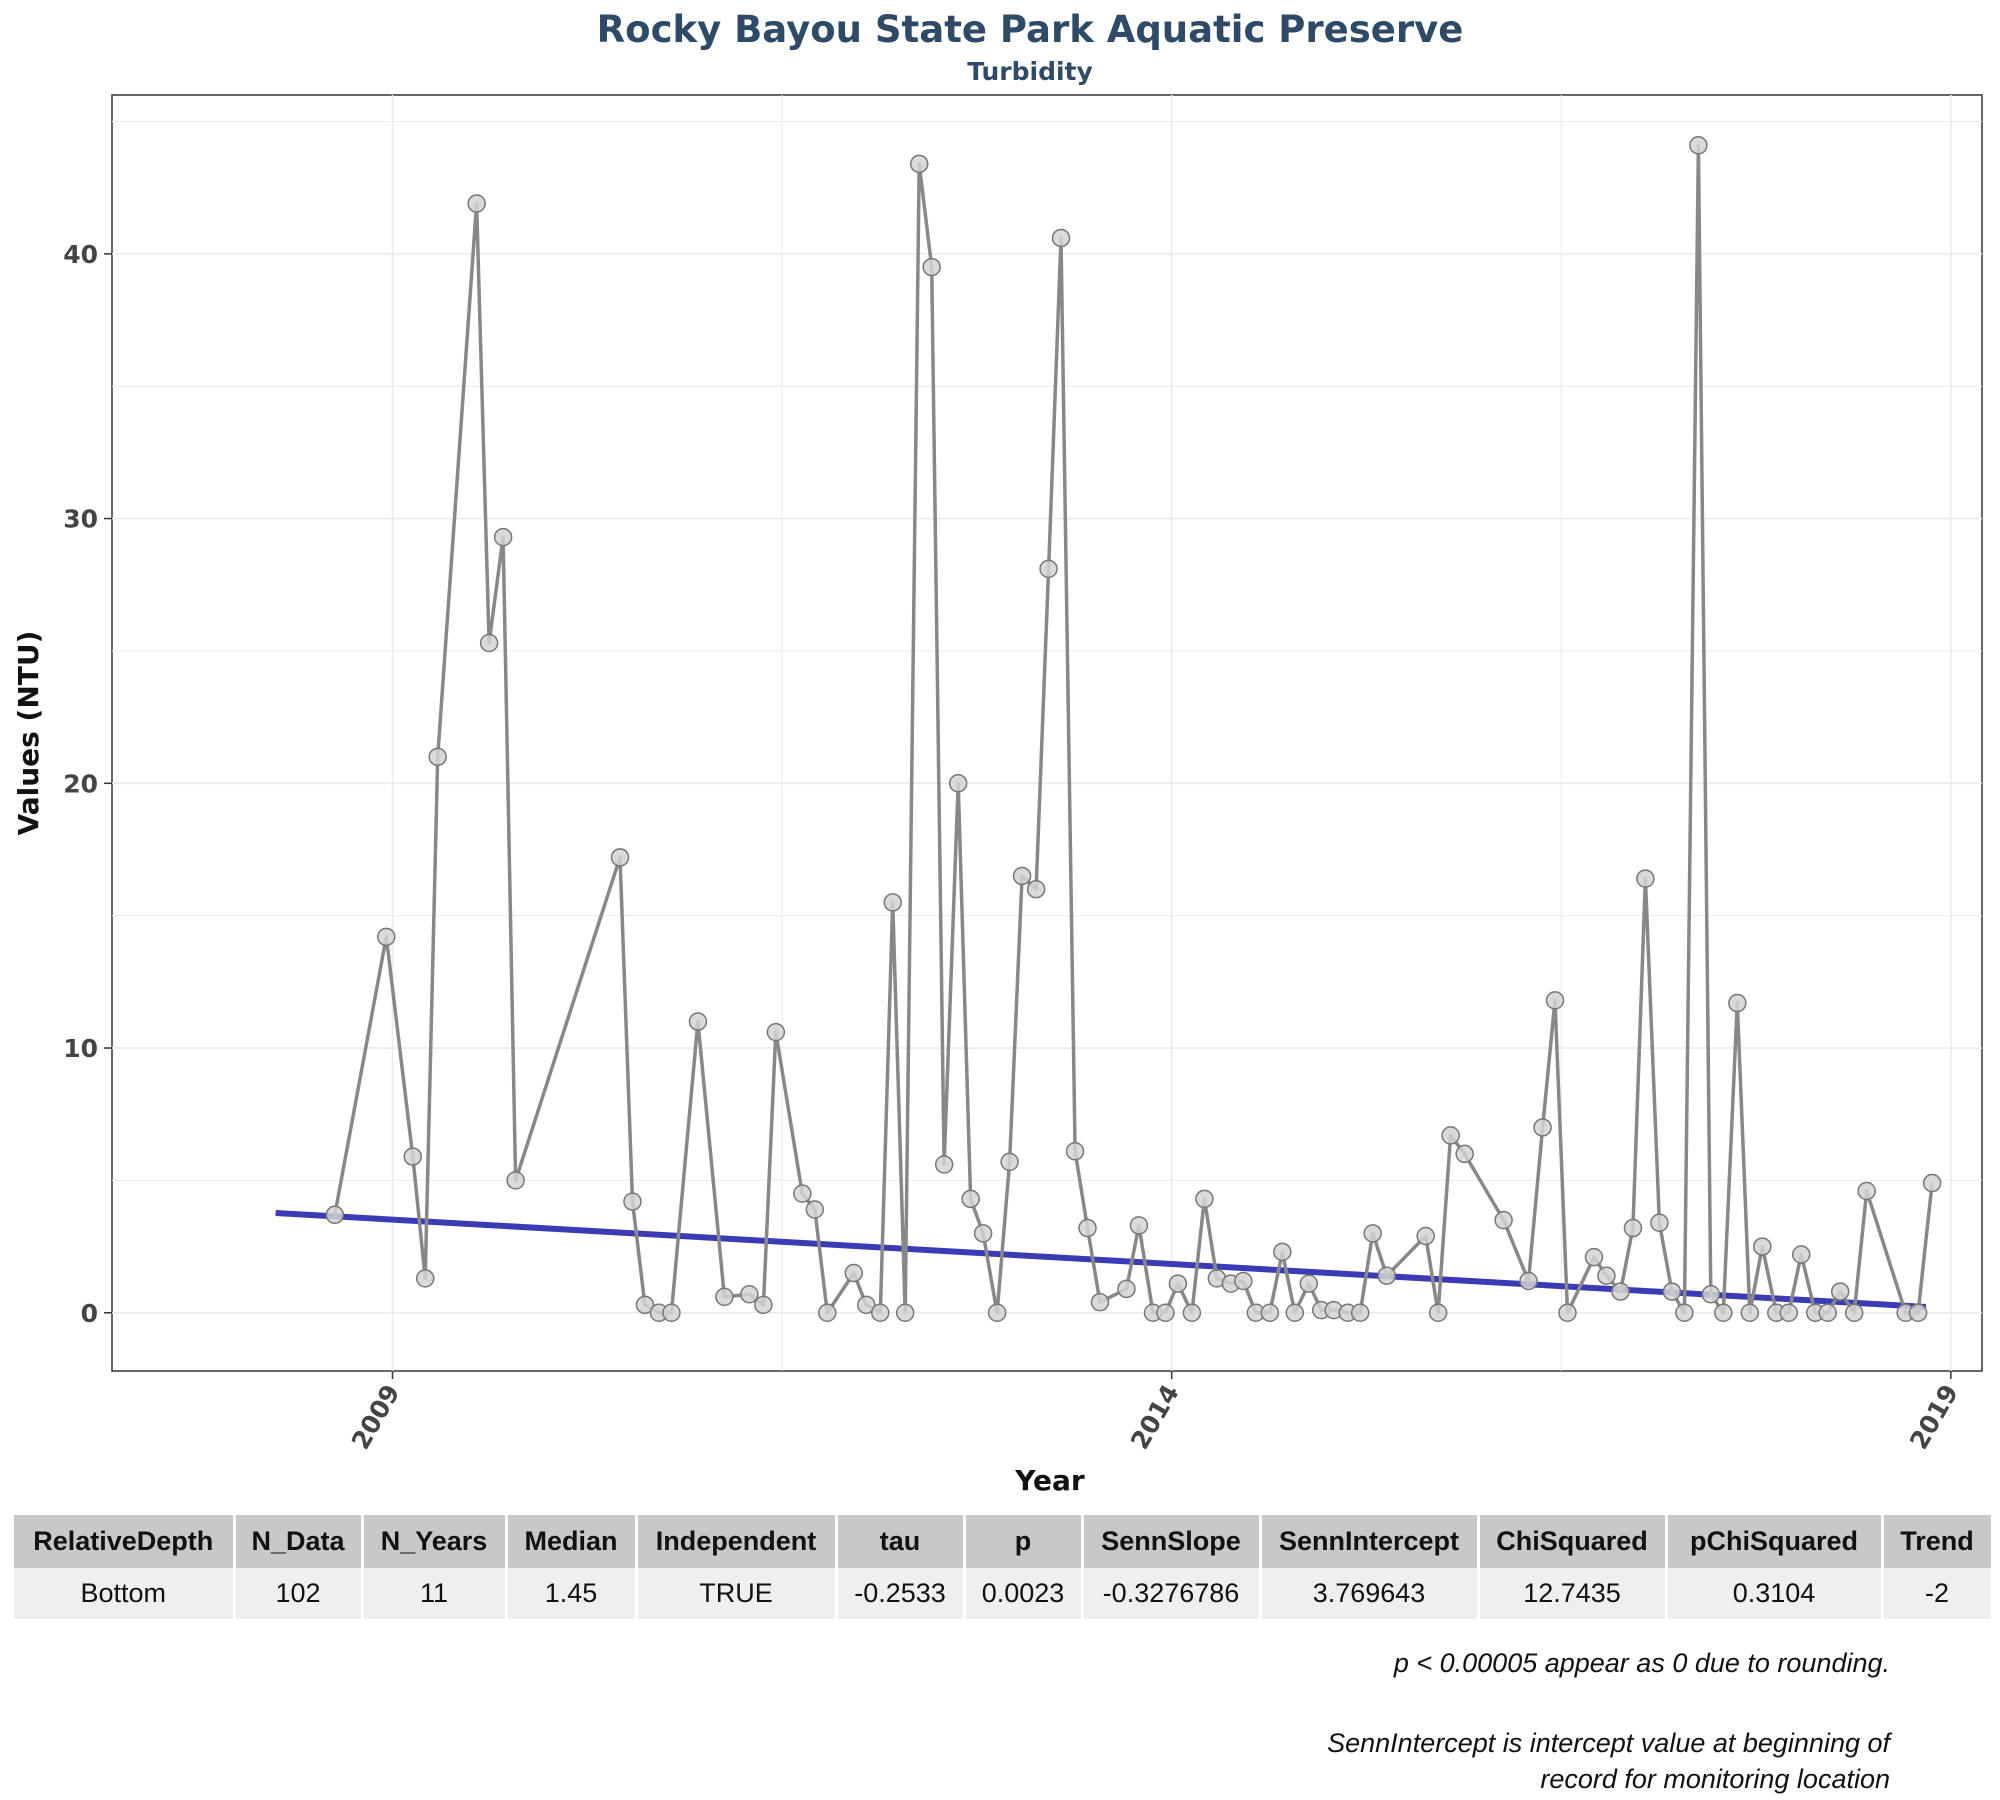  I want to click on table-header-cell: ChiSquared, so click(1573, 1541).